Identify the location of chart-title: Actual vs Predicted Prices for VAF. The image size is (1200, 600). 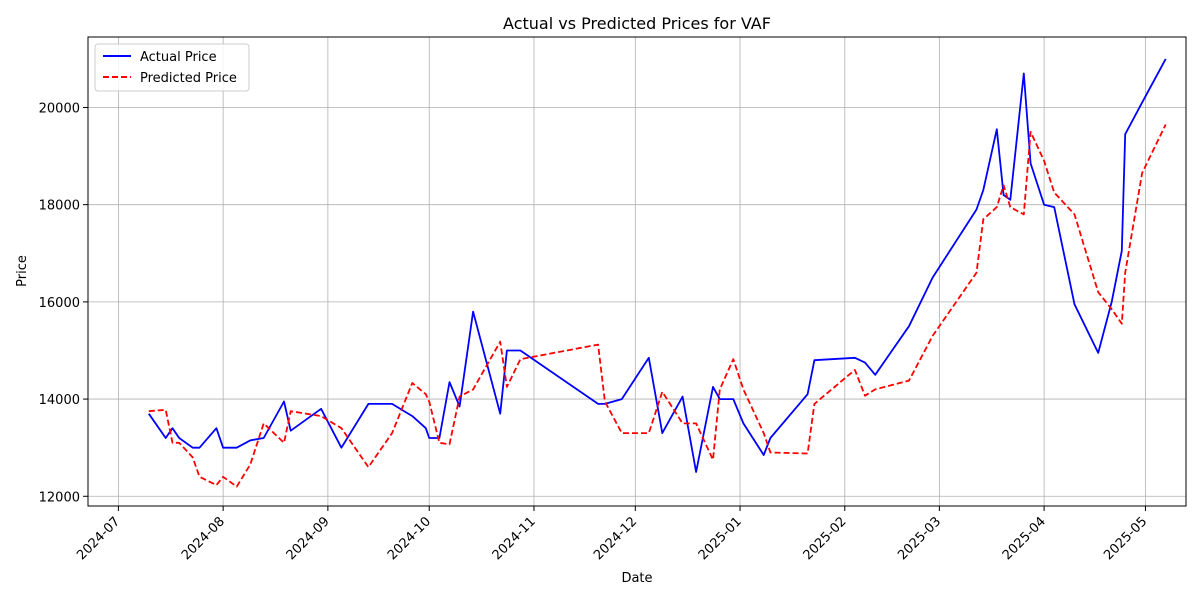
(637, 23).